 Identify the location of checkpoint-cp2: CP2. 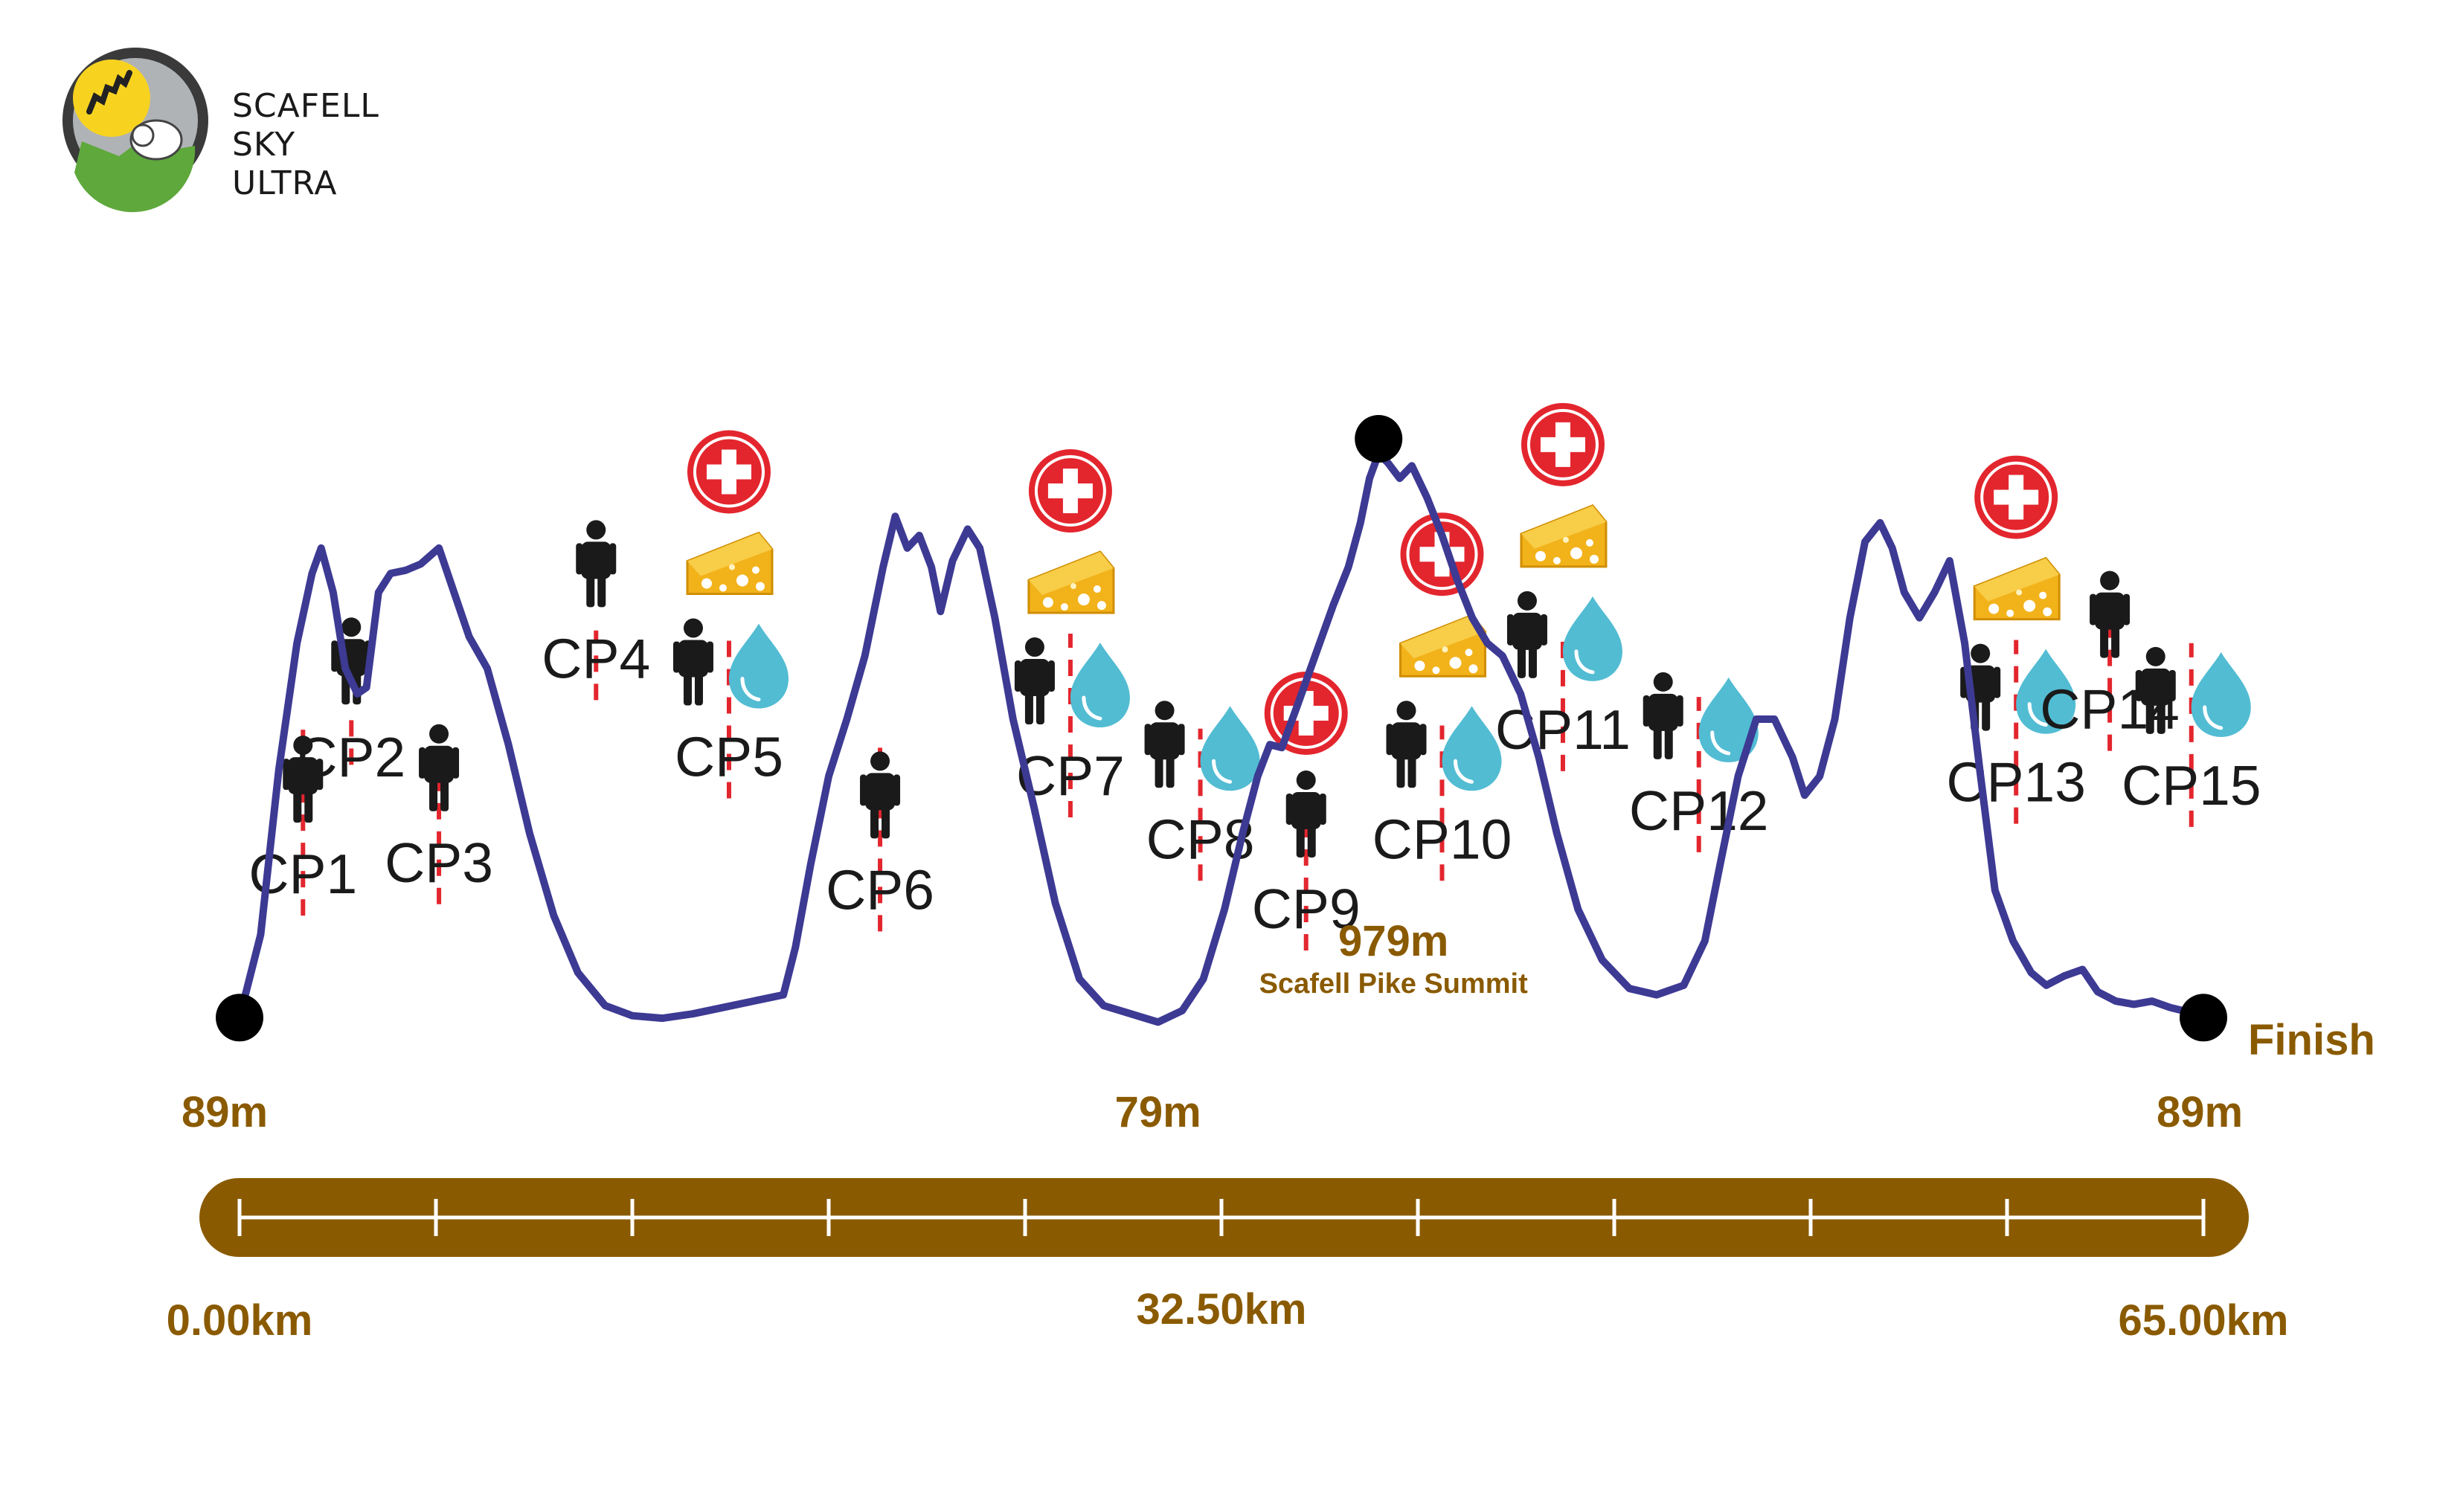
(351, 702).